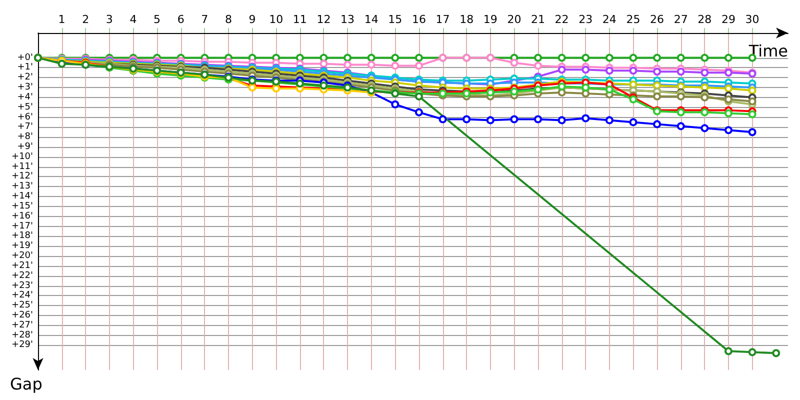 This screenshot has width=800, height=400. What do you see at coordinates (22, 256) in the screenshot?
I see `y-tick-label: +20'` at bounding box center [22, 256].